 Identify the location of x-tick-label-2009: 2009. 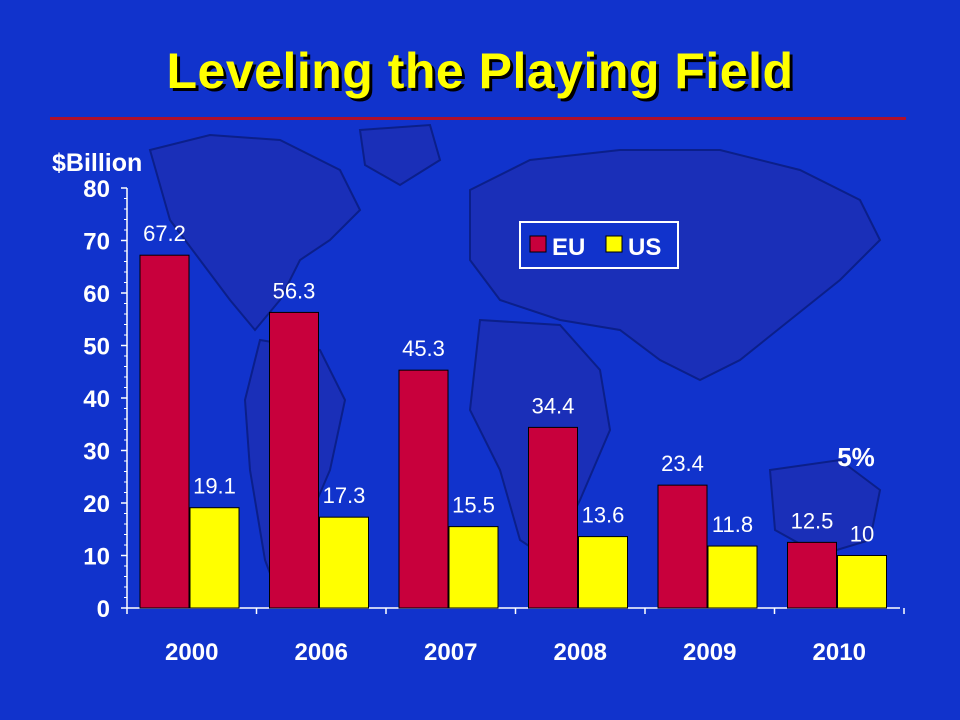
(709, 652).